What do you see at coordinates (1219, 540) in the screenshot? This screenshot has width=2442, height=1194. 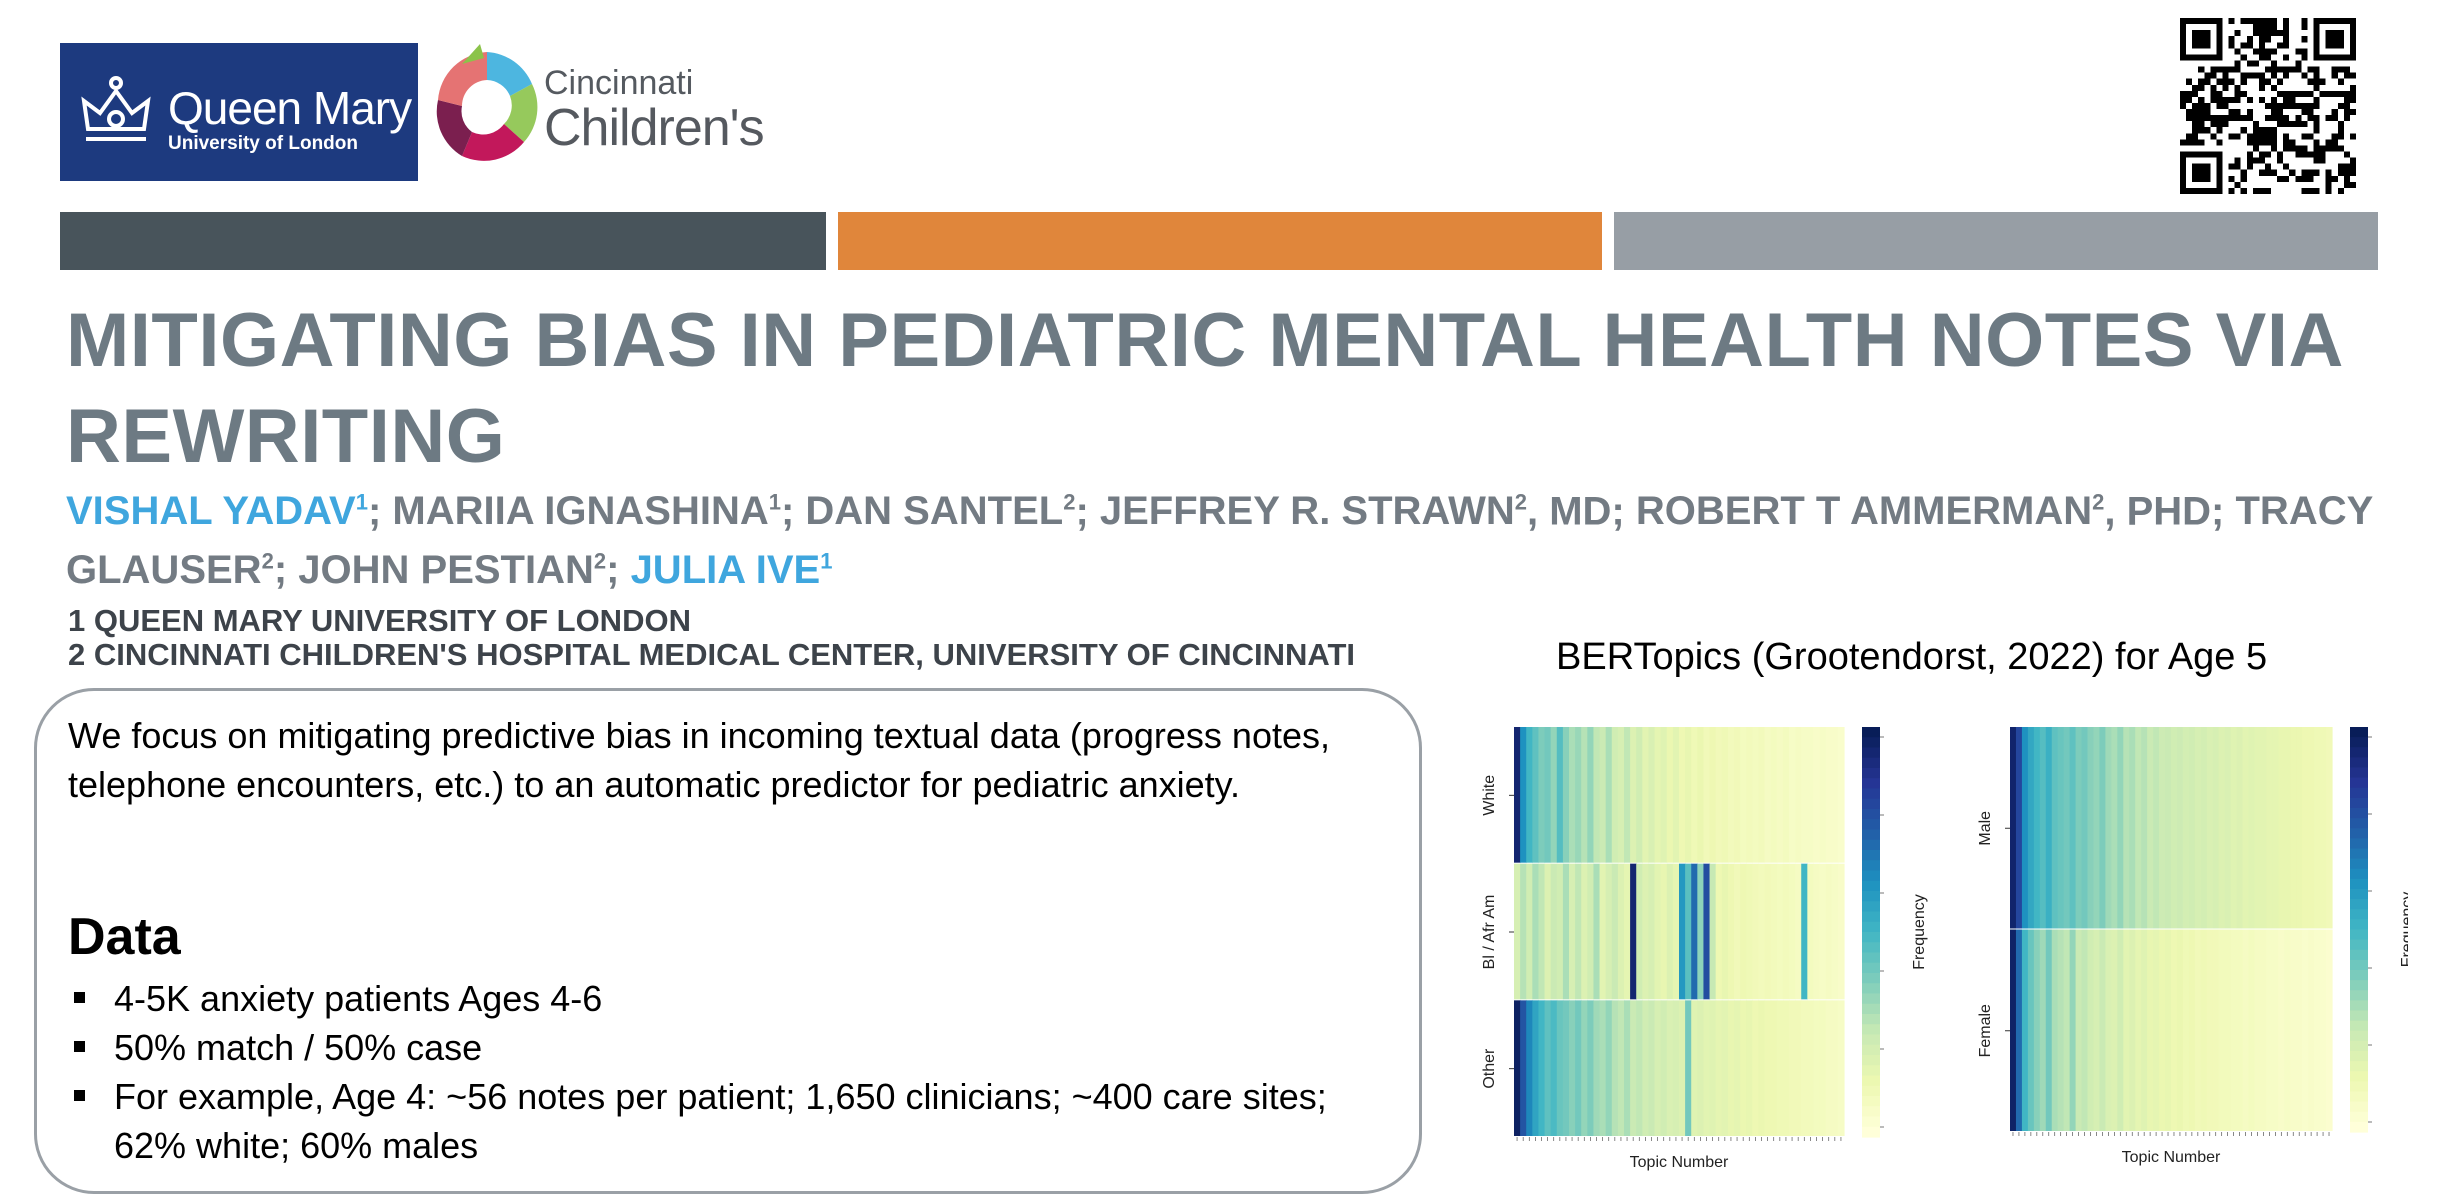 I see `author-name: TRACY GLAUSER2` at bounding box center [1219, 540].